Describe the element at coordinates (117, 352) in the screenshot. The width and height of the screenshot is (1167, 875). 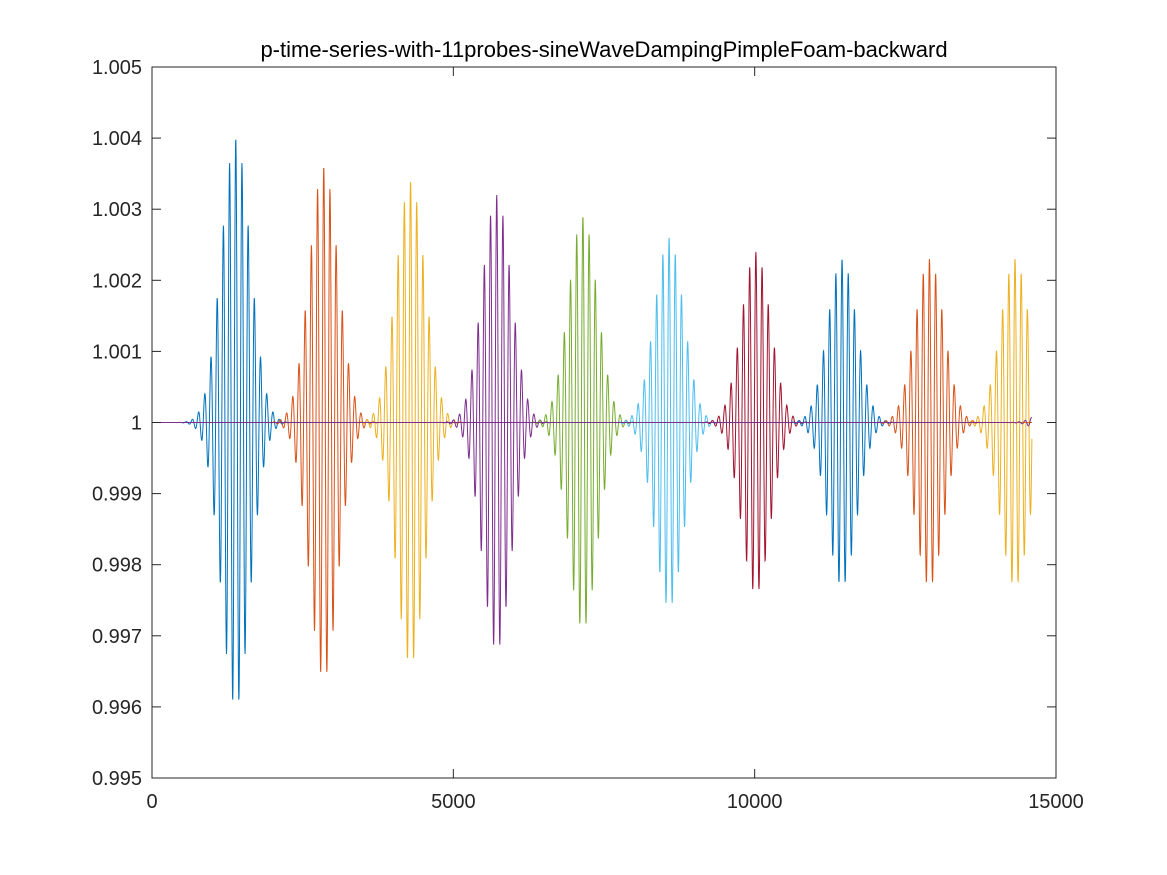
I see `y-tick-label: 1.001` at that location.